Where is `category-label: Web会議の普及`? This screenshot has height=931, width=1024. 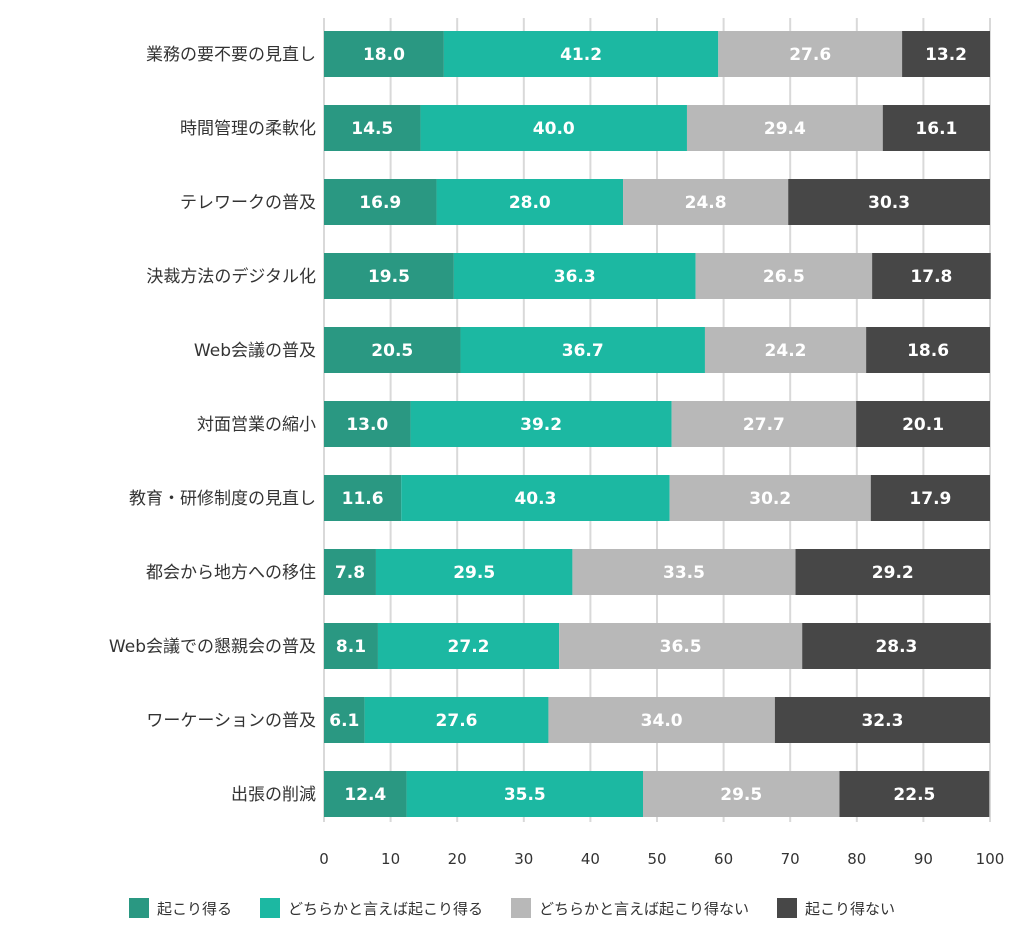
category-label: Web会議の普及 is located at coordinates (255, 351).